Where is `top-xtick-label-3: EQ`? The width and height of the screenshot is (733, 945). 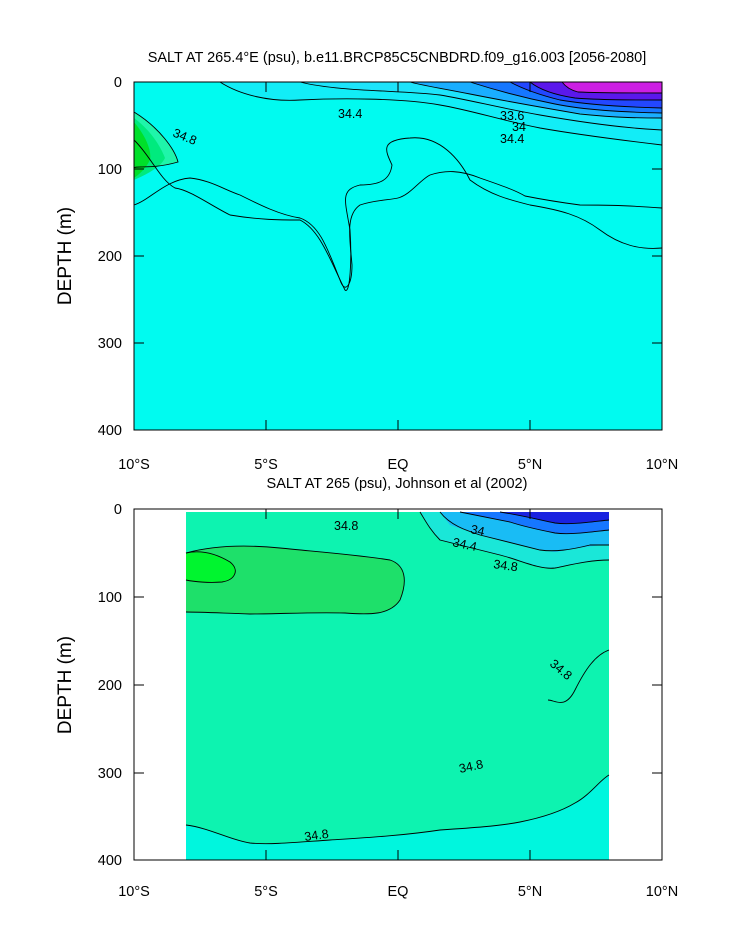
top-xtick-label-3: EQ is located at coordinates (398, 465).